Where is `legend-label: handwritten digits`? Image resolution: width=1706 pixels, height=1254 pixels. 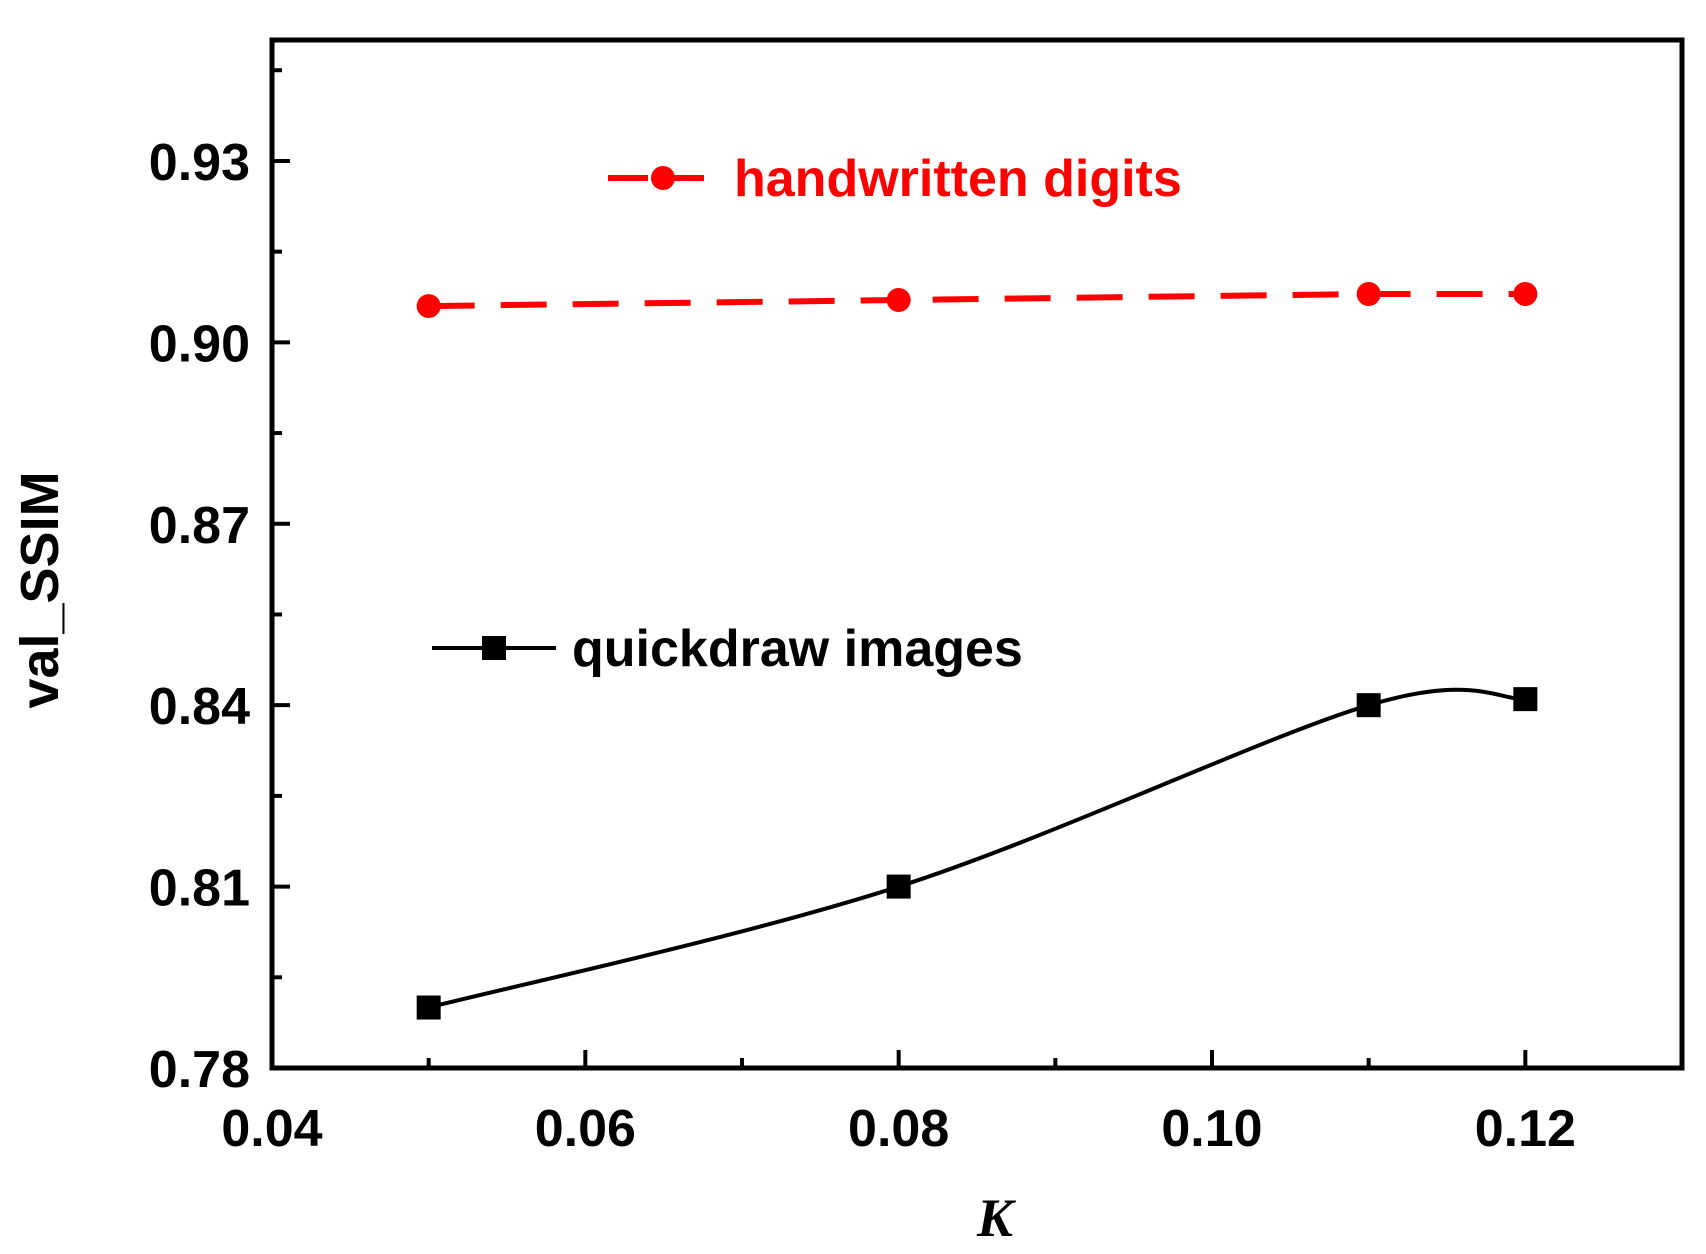 legend-label: handwritten digits is located at coordinates (958, 179).